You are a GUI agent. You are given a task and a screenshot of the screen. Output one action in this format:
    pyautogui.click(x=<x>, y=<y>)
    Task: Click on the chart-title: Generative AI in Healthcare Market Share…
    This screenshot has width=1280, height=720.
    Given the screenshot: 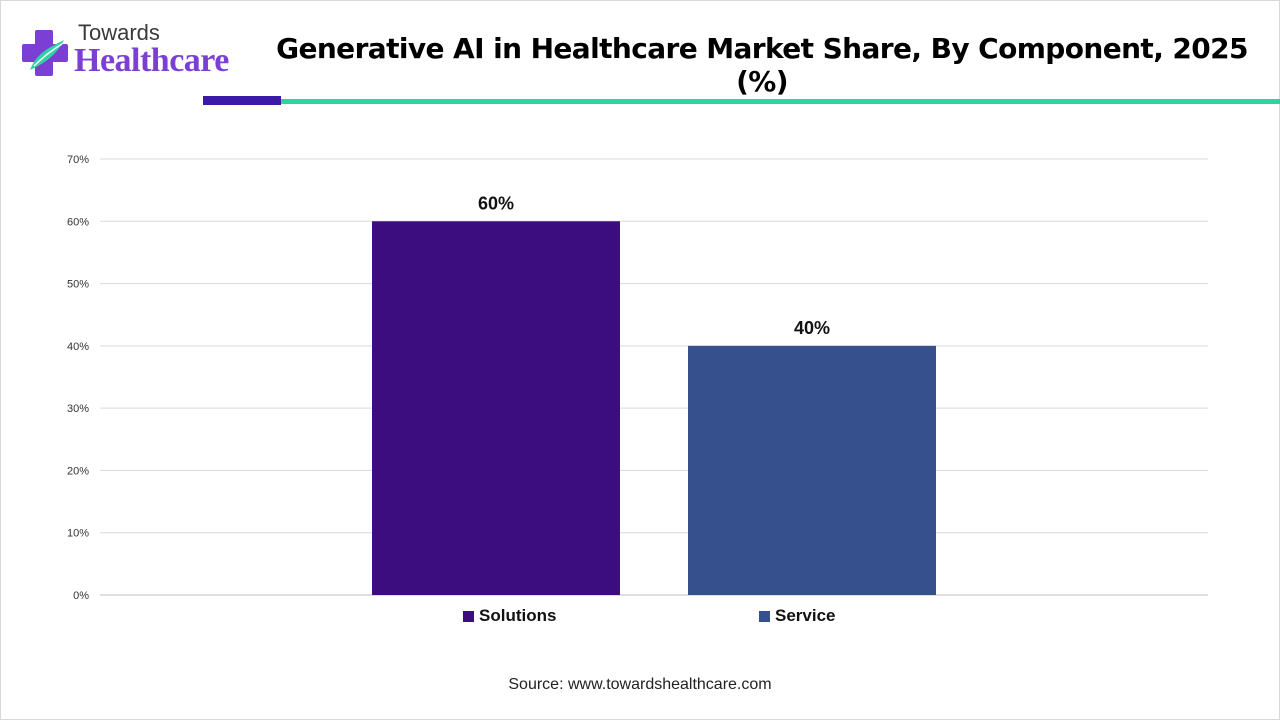 What is the action you would take?
    pyautogui.click(x=762, y=65)
    